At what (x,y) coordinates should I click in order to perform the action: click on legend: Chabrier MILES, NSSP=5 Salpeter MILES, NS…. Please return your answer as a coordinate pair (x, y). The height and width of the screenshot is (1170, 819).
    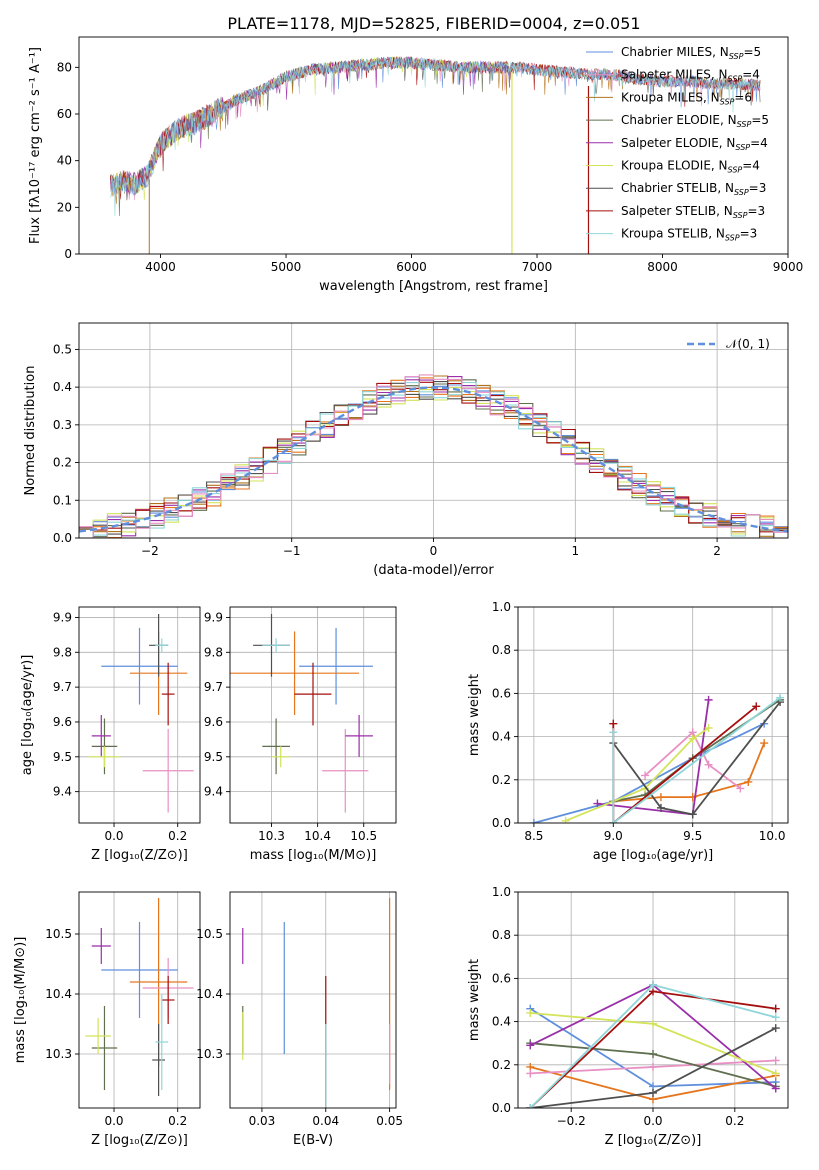
    Looking at the image, I should click on (677, 144).